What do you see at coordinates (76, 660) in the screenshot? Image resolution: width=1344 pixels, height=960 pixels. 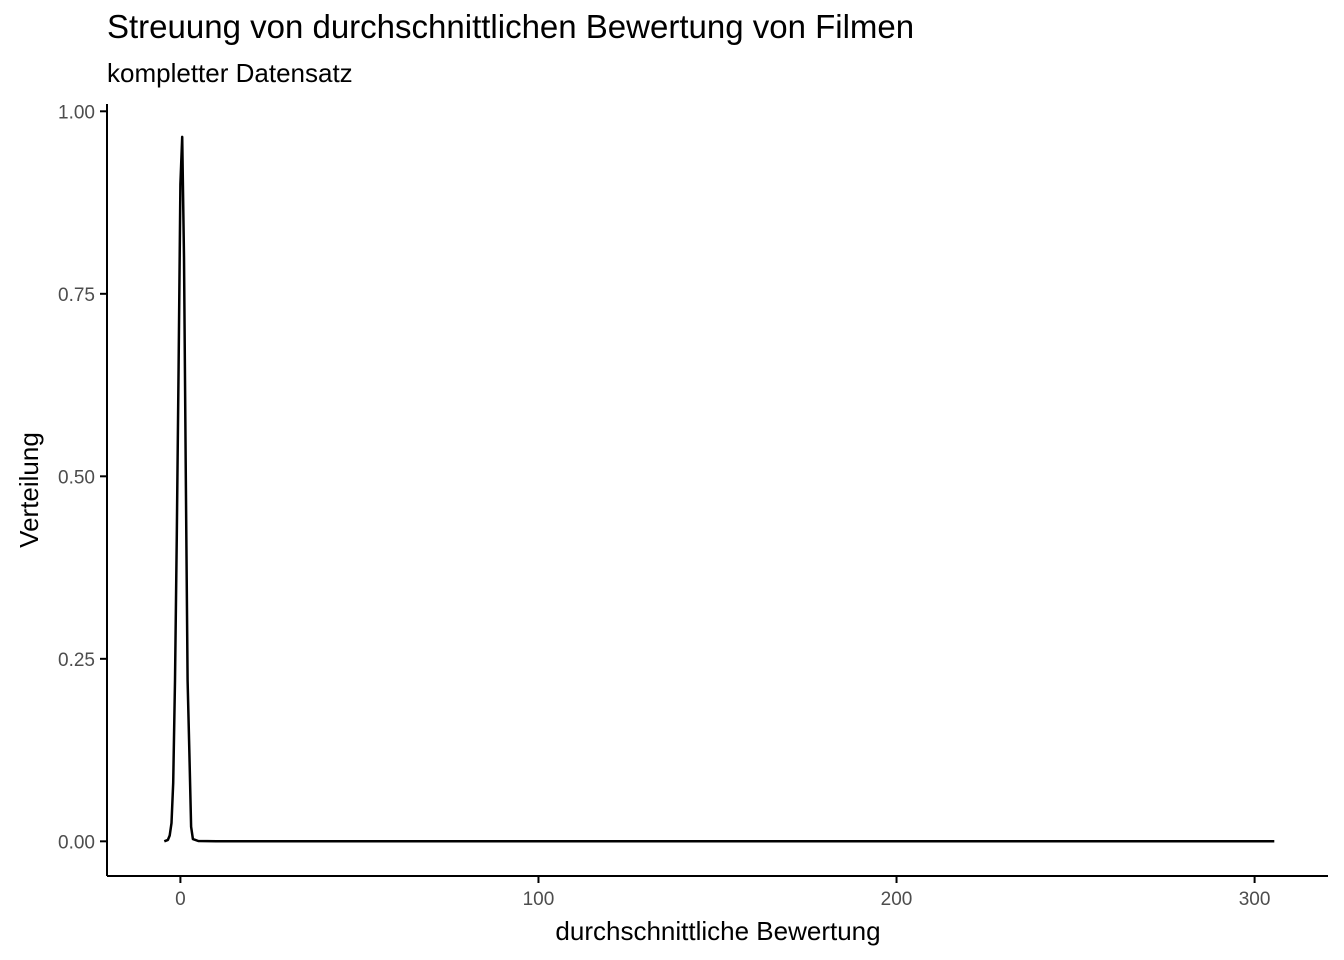 I see `y-tick-label: 0.25` at bounding box center [76, 660].